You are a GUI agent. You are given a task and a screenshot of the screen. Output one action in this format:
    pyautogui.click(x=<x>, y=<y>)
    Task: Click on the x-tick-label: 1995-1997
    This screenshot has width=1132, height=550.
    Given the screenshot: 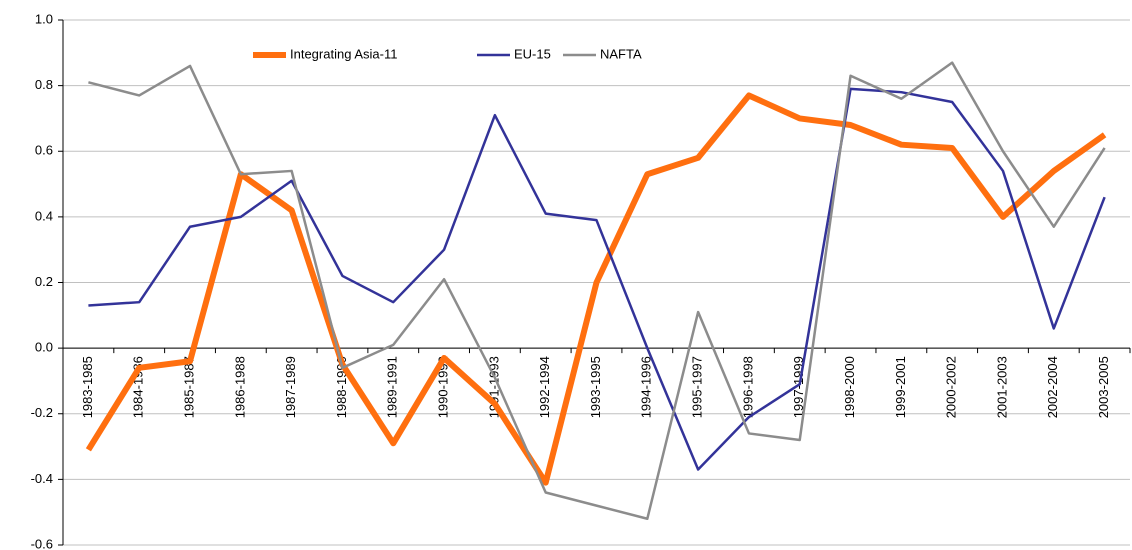 What is the action you would take?
    pyautogui.click(x=697, y=387)
    